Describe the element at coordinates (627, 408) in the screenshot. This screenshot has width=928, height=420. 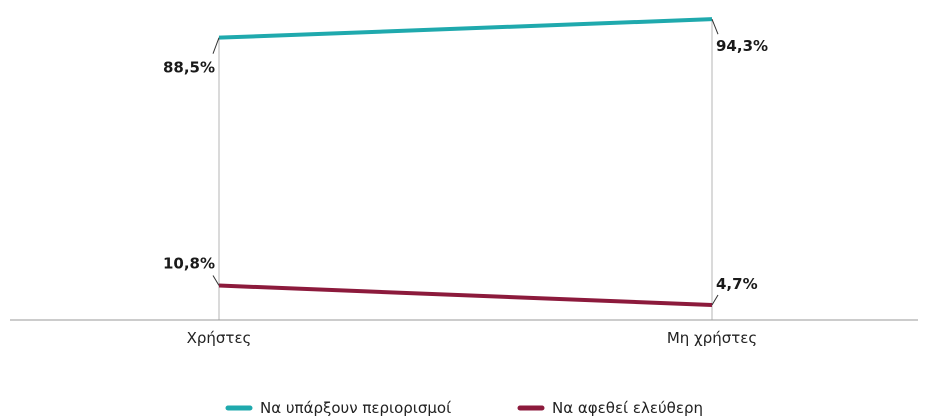
I see `legend-label: Να αφεθεί ελεύθερη` at that location.